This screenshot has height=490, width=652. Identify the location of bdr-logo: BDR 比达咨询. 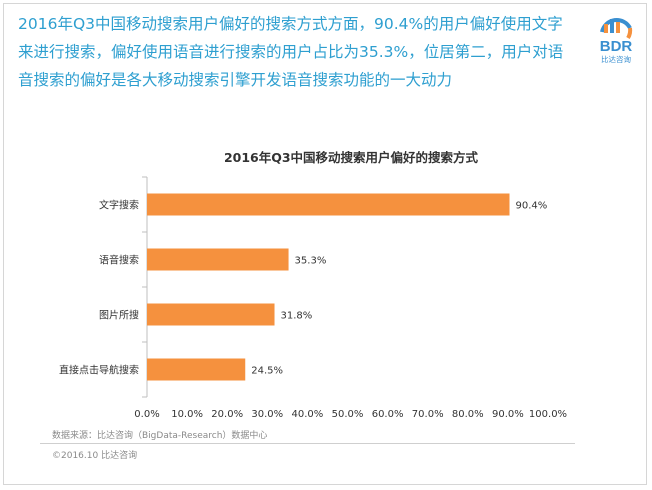
(616, 40).